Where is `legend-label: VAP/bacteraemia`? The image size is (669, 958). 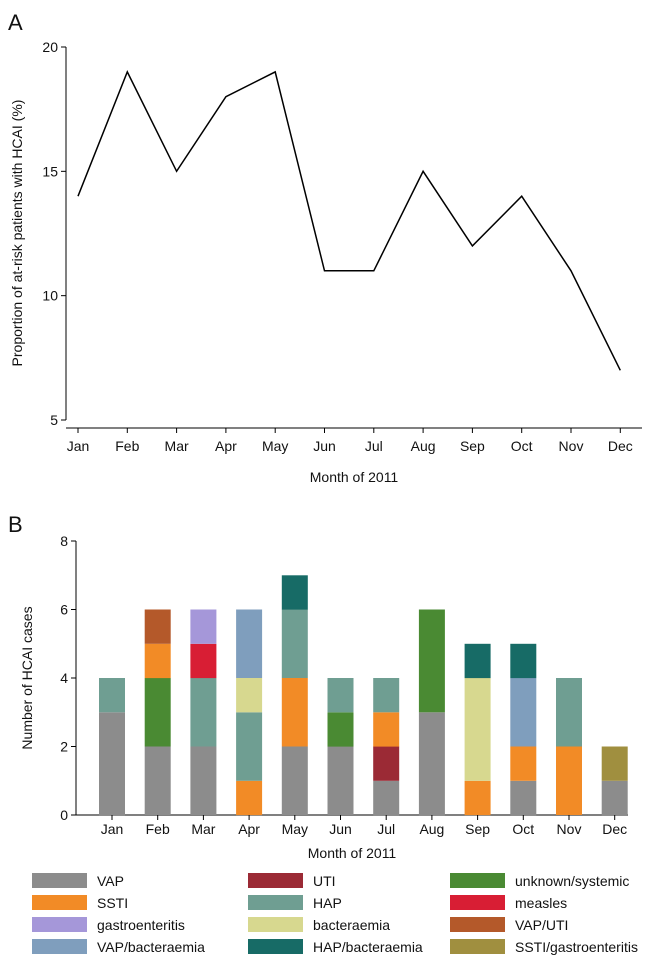 legend-label: VAP/bacteraemia is located at coordinates (151, 947).